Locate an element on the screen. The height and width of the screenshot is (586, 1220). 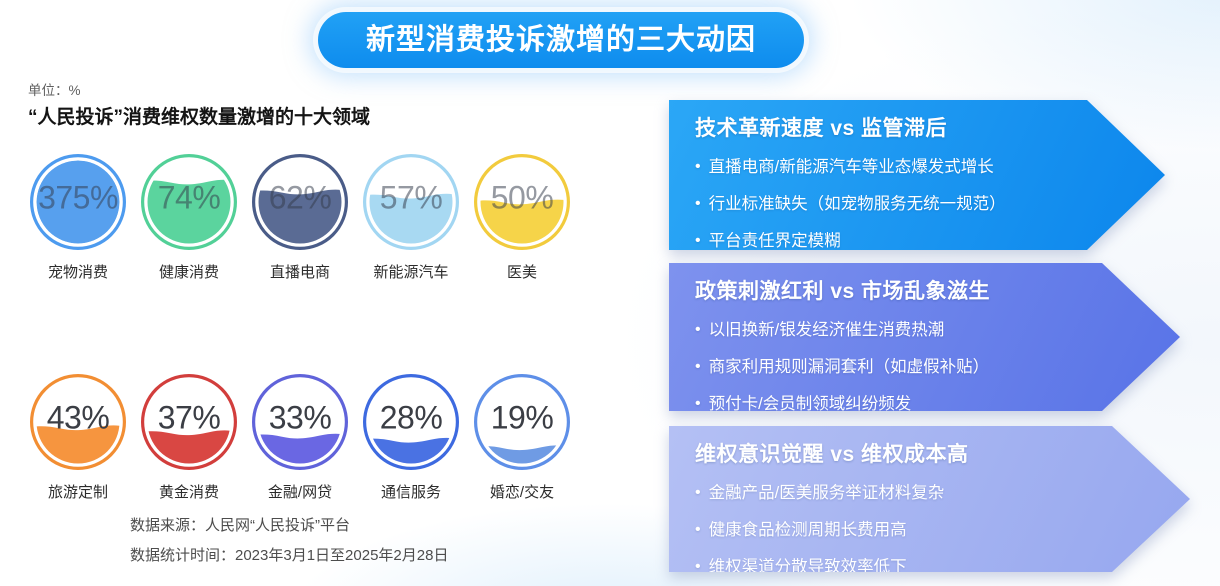
reason-bullet: • 维权渠道分散导致效率低下 is located at coordinates (895, 567).